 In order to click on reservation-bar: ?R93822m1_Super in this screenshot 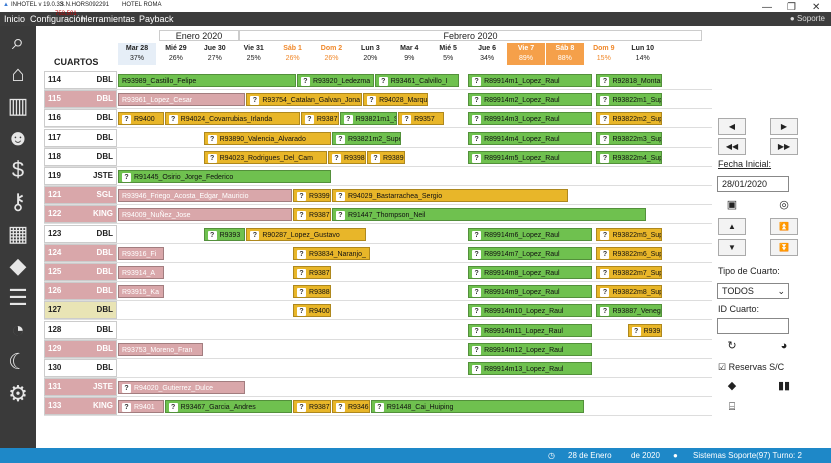, I will do `click(629, 100)`.